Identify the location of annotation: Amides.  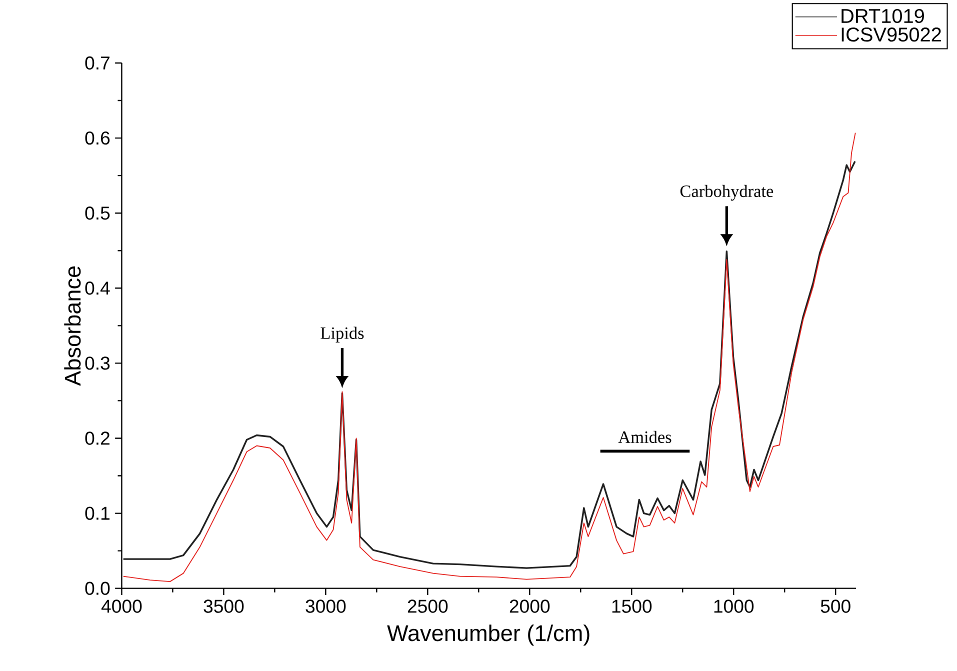
(645, 436).